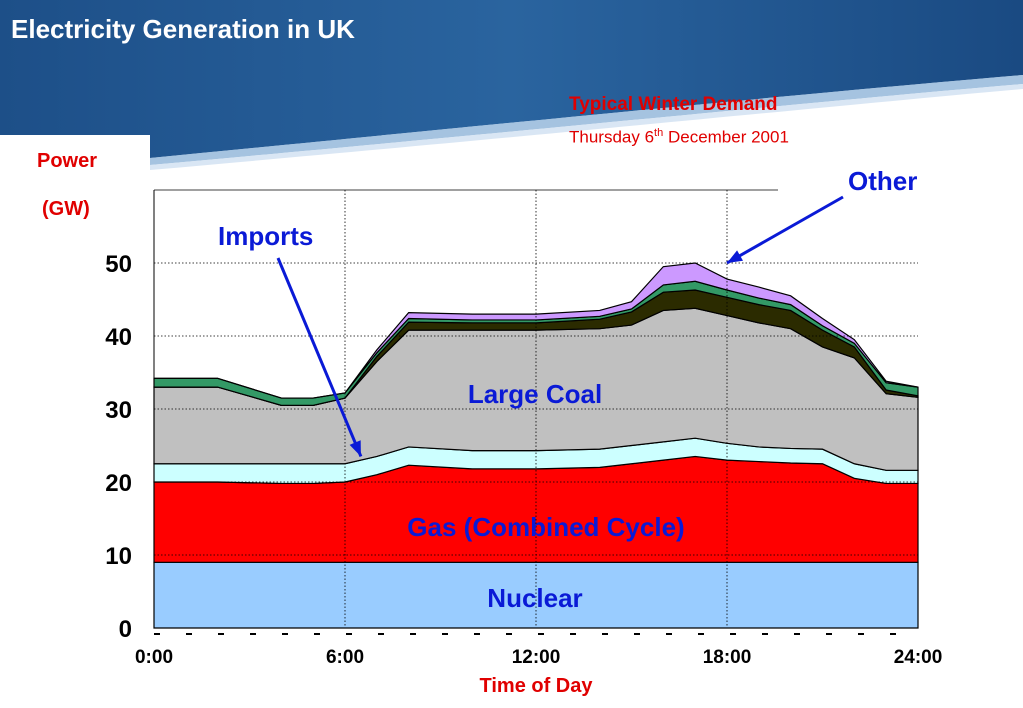 The image size is (1023, 708). Describe the element at coordinates (545, 527) in the screenshot. I see `label-gas: Gas (Combined Cycle)` at that location.